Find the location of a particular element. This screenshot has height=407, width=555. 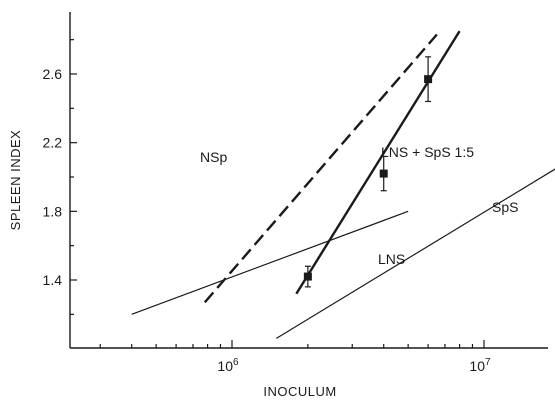

series-label: NSp is located at coordinates (213, 157).